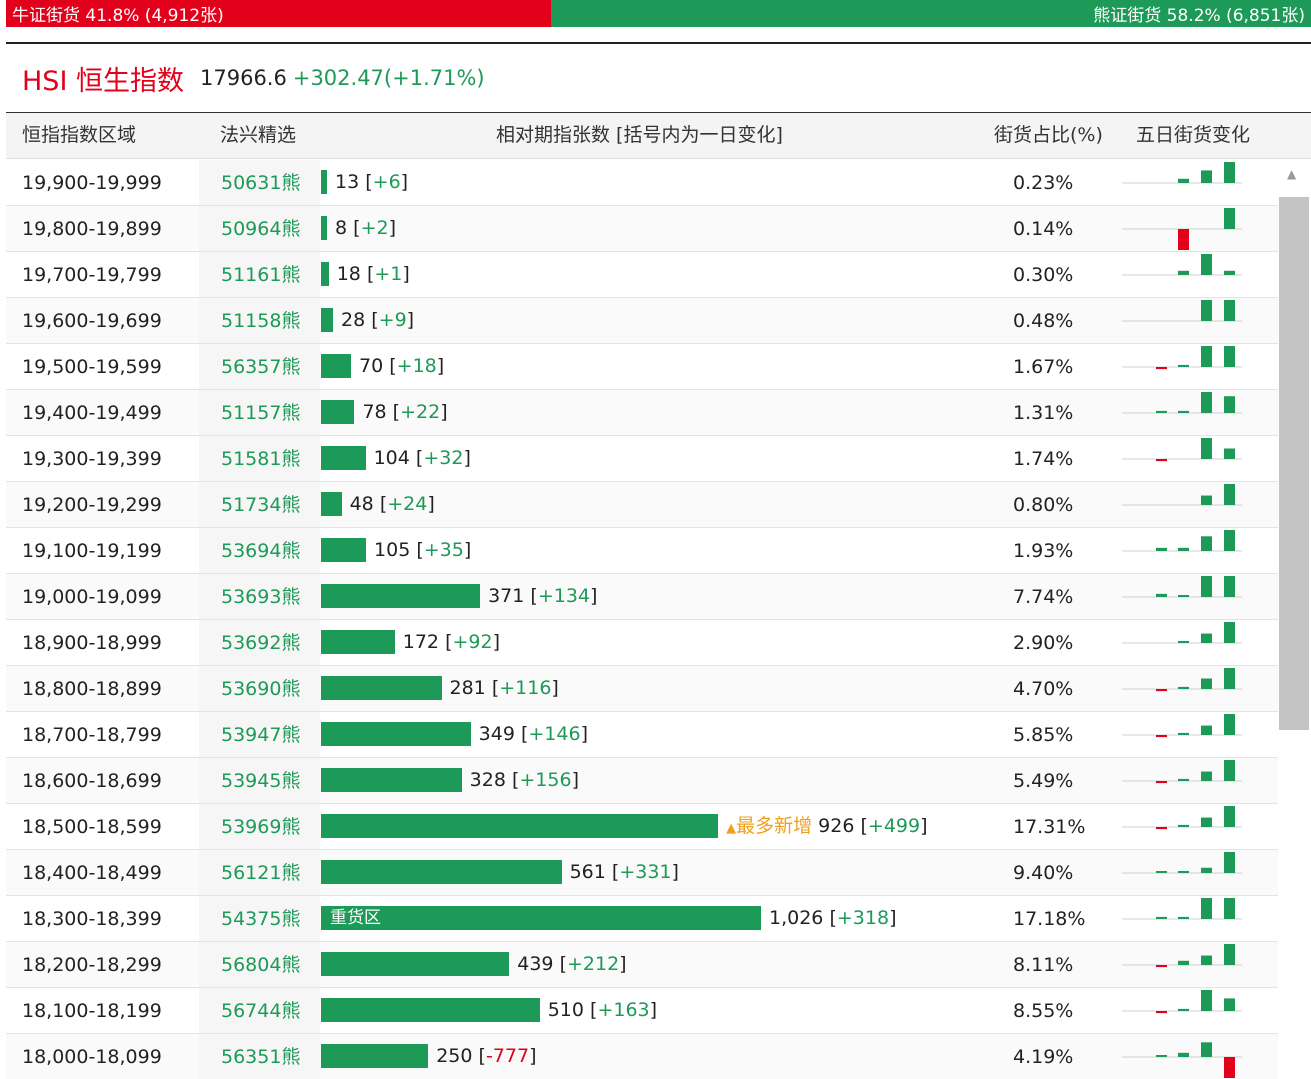 Image resolution: width=1311 pixels, height=1079 pixels. I want to click on table-row: 18,400-18,499 56121熊 561 [+331] 9.40%, so click(642, 873).